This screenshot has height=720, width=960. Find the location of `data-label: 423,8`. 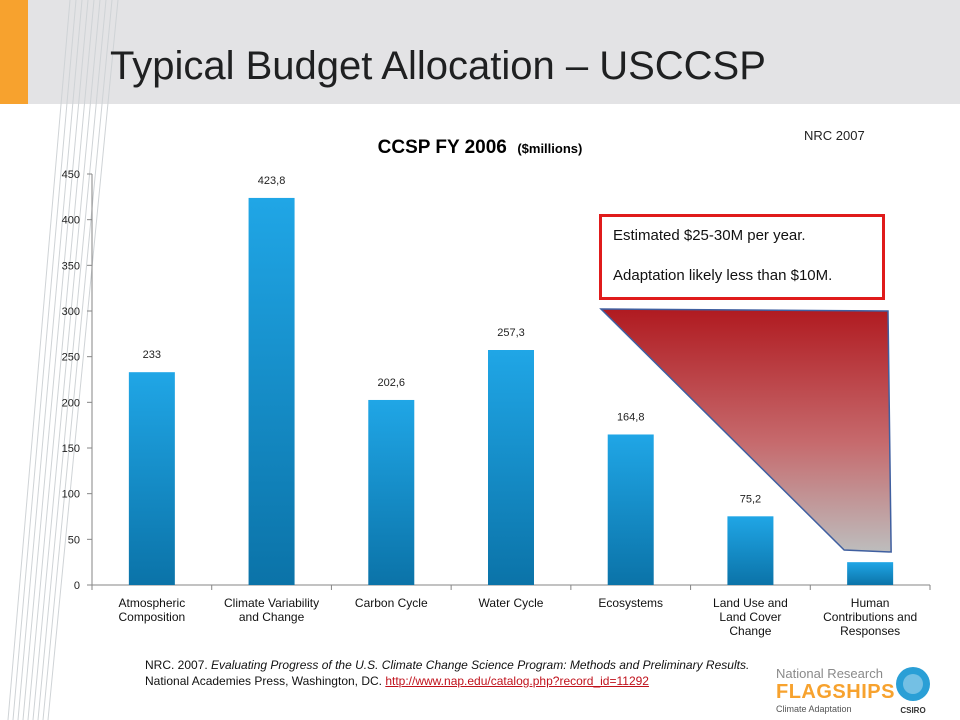

data-label: 423,8 is located at coordinates (272, 181).